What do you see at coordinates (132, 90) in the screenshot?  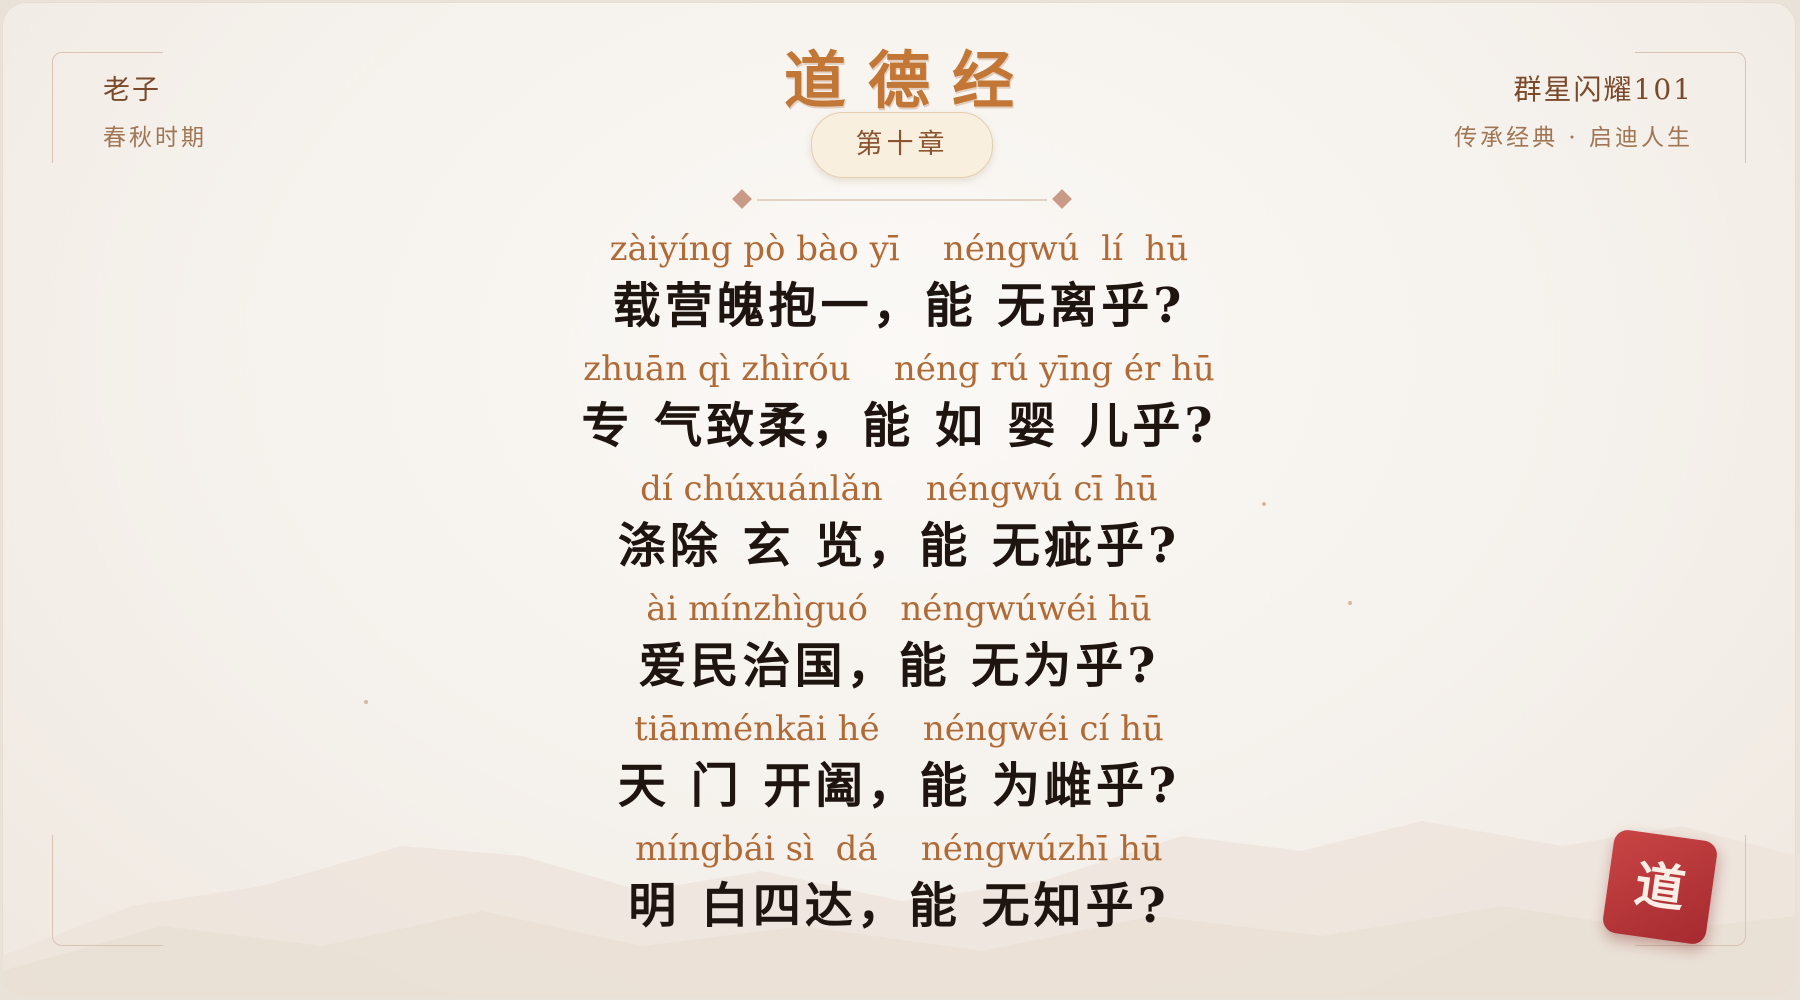 I see `author-name: 老子` at bounding box center [132, 90].